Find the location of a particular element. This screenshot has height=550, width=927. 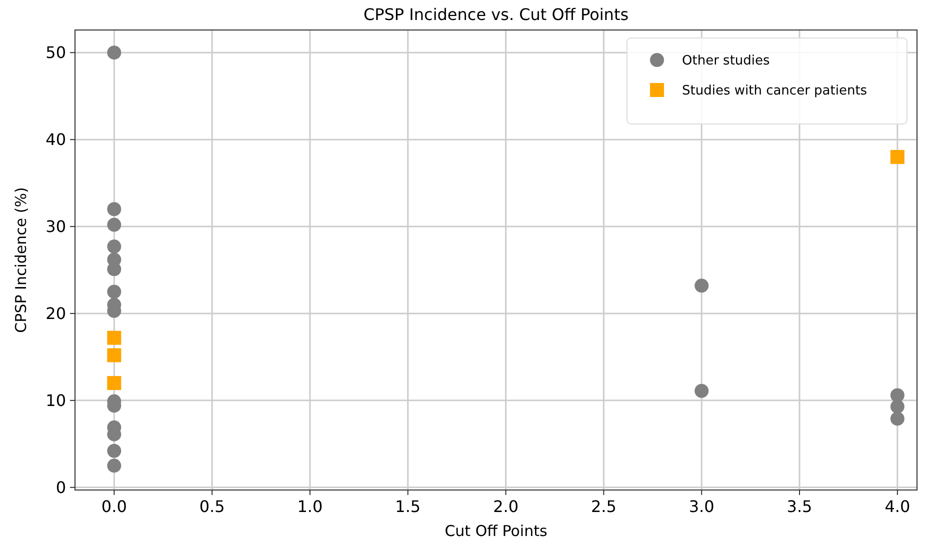

x-tick-label: 3.0 is located at coordinates (701, 506).